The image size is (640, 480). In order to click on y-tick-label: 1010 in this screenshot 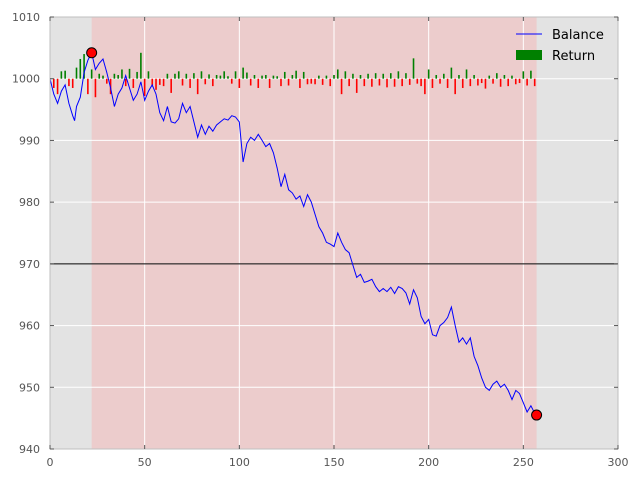, I will do `click(26, 17)`.